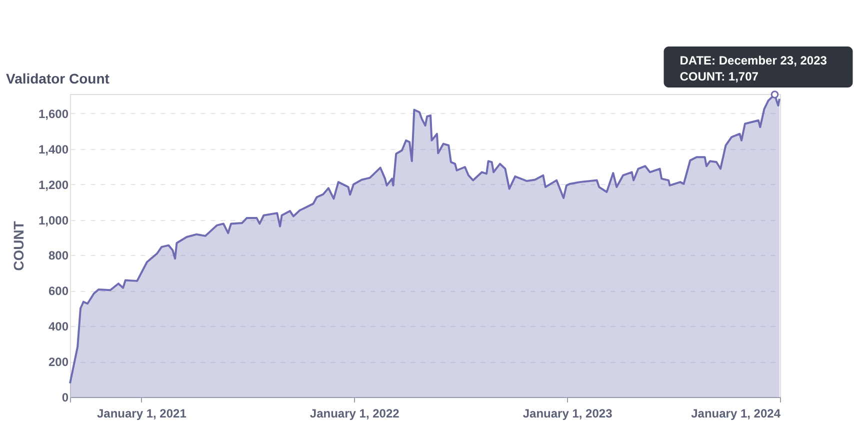 The image size is (854, 422). I want to click on y-tick-label: 1,000, so click(53, 220).